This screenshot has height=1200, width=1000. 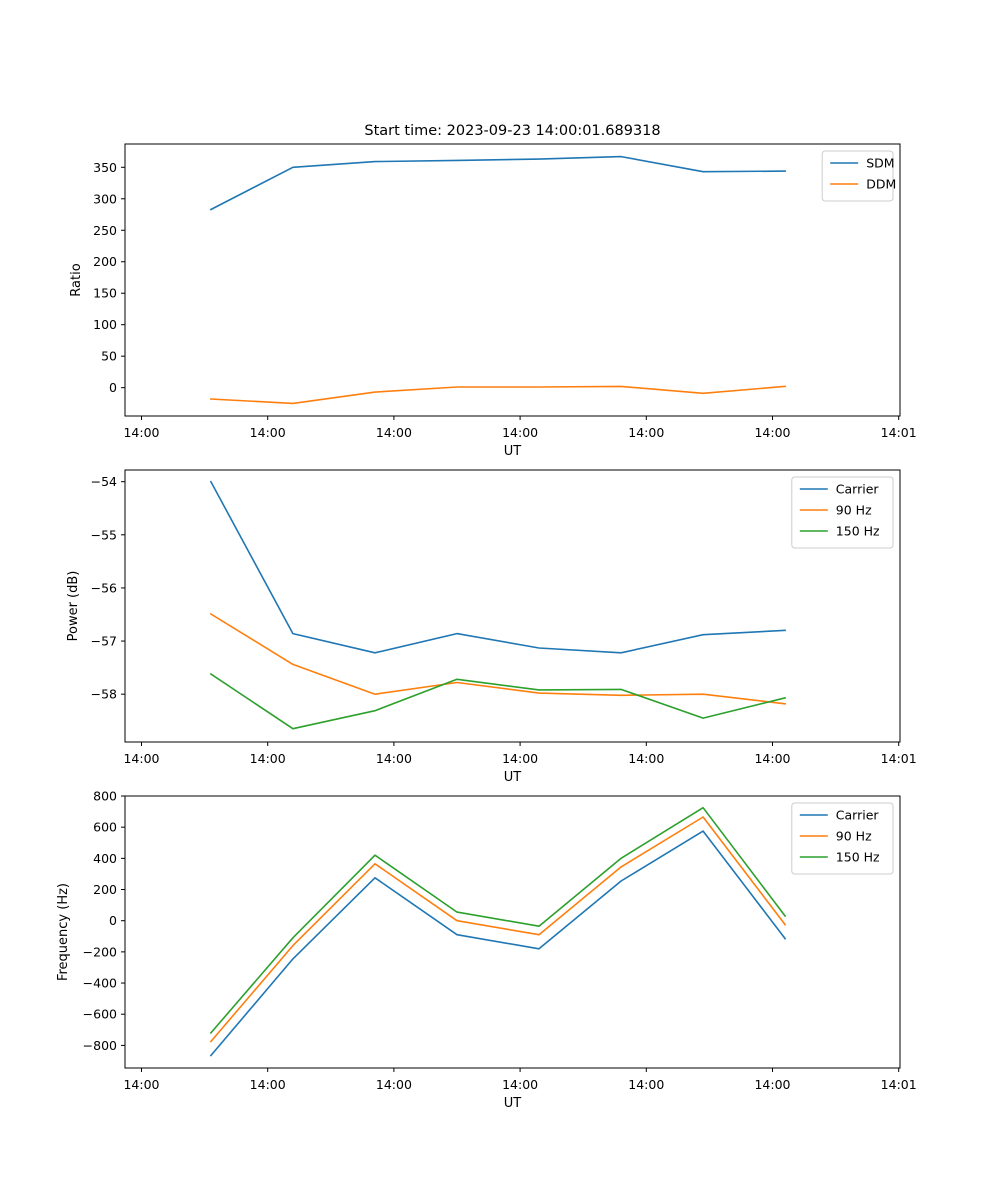 What do you see at coordinates (105, 858) in the screenshot?
I see `y-tick-label: 400` at bounding box center [105, 858].